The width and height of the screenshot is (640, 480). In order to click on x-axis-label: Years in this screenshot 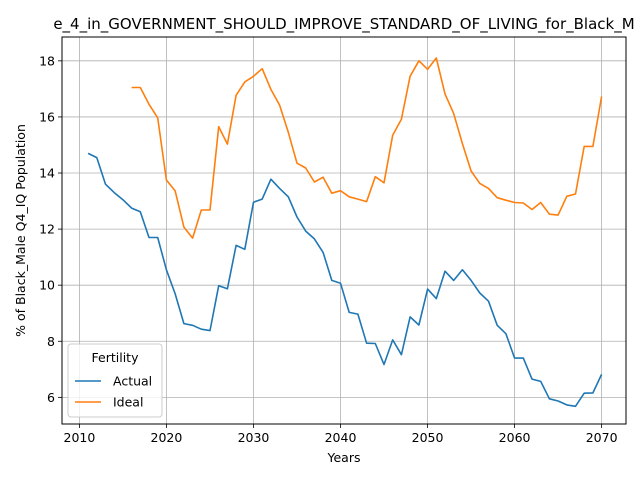, I will do `click(344, 457)`.